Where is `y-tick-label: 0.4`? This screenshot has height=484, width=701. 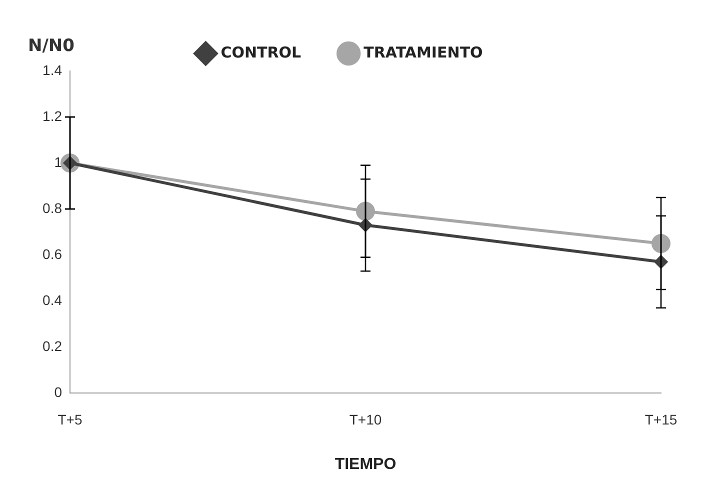 y-tick-label: 0.4 is located at coordinates (52, 300).